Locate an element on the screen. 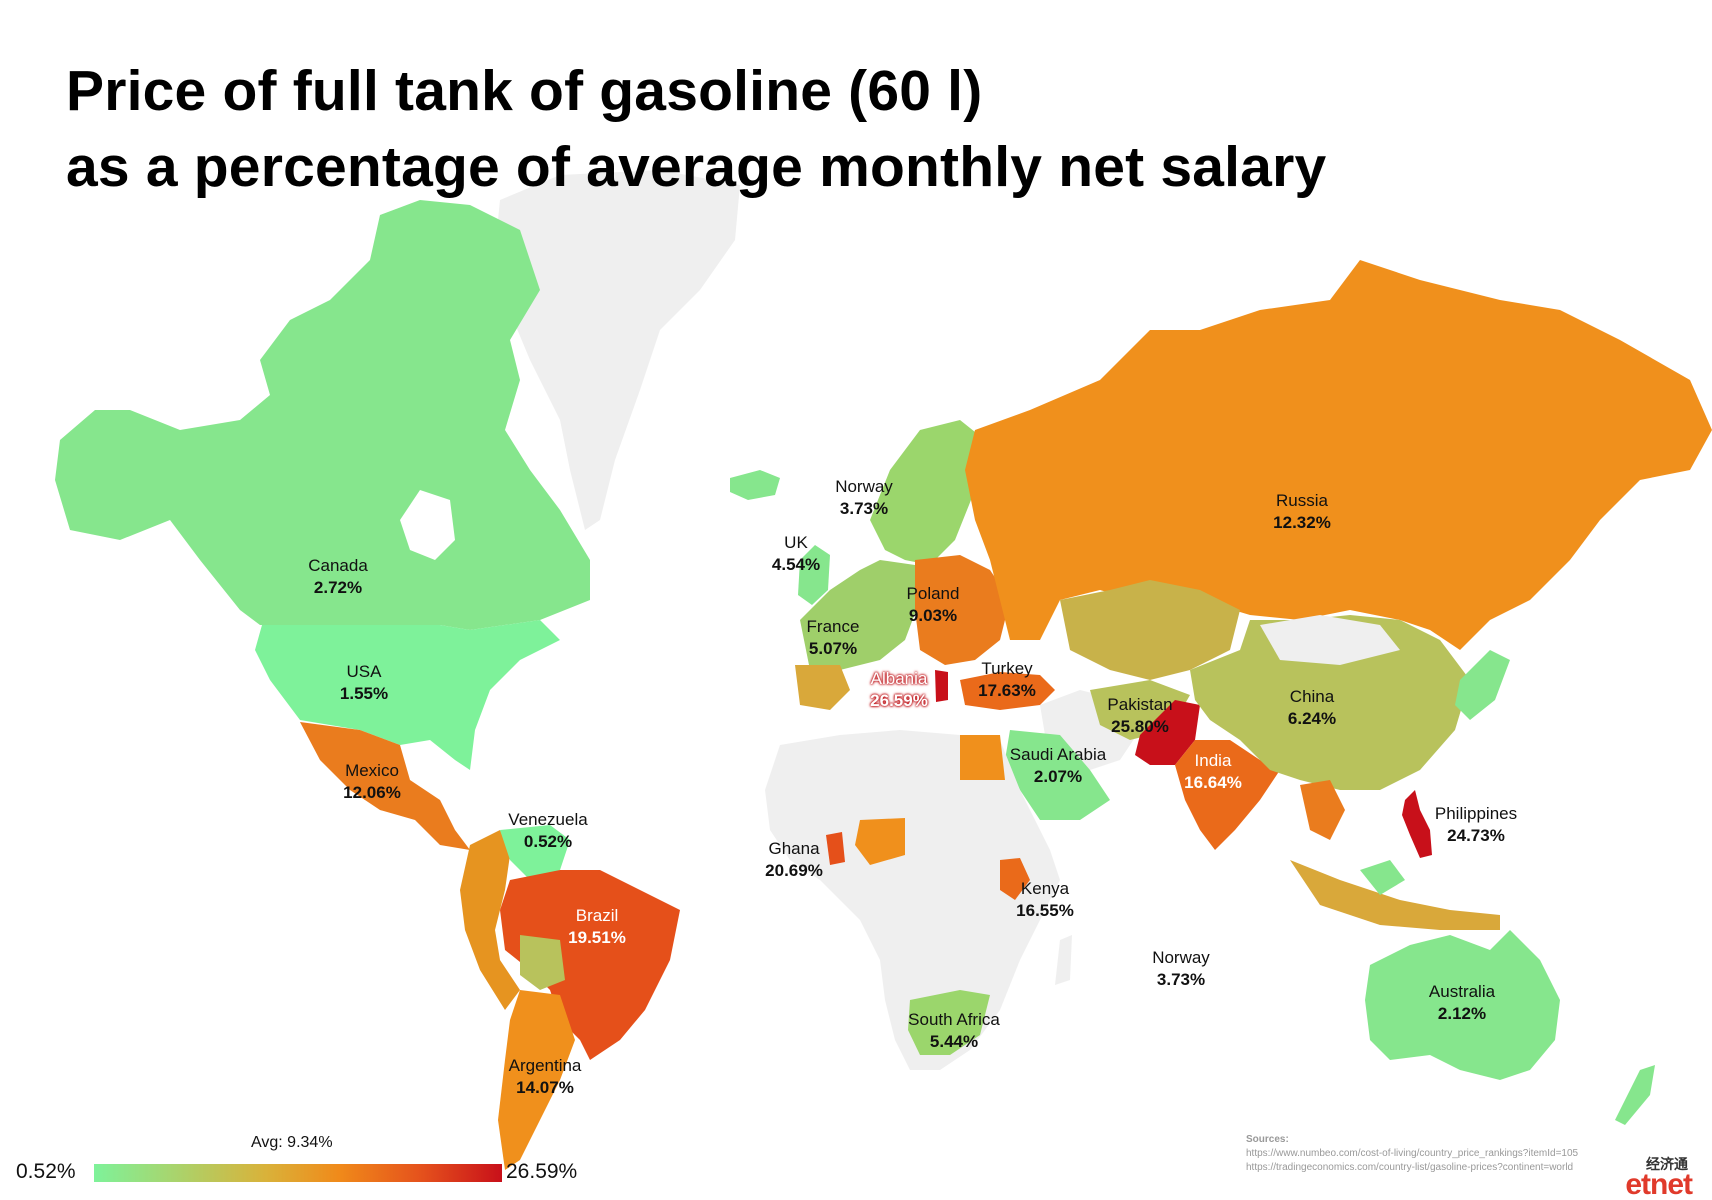 The height and width of the screenshot is (1200, 1712). label-kenya: Kenya 16.55% is located at coordinates (1045, 900).